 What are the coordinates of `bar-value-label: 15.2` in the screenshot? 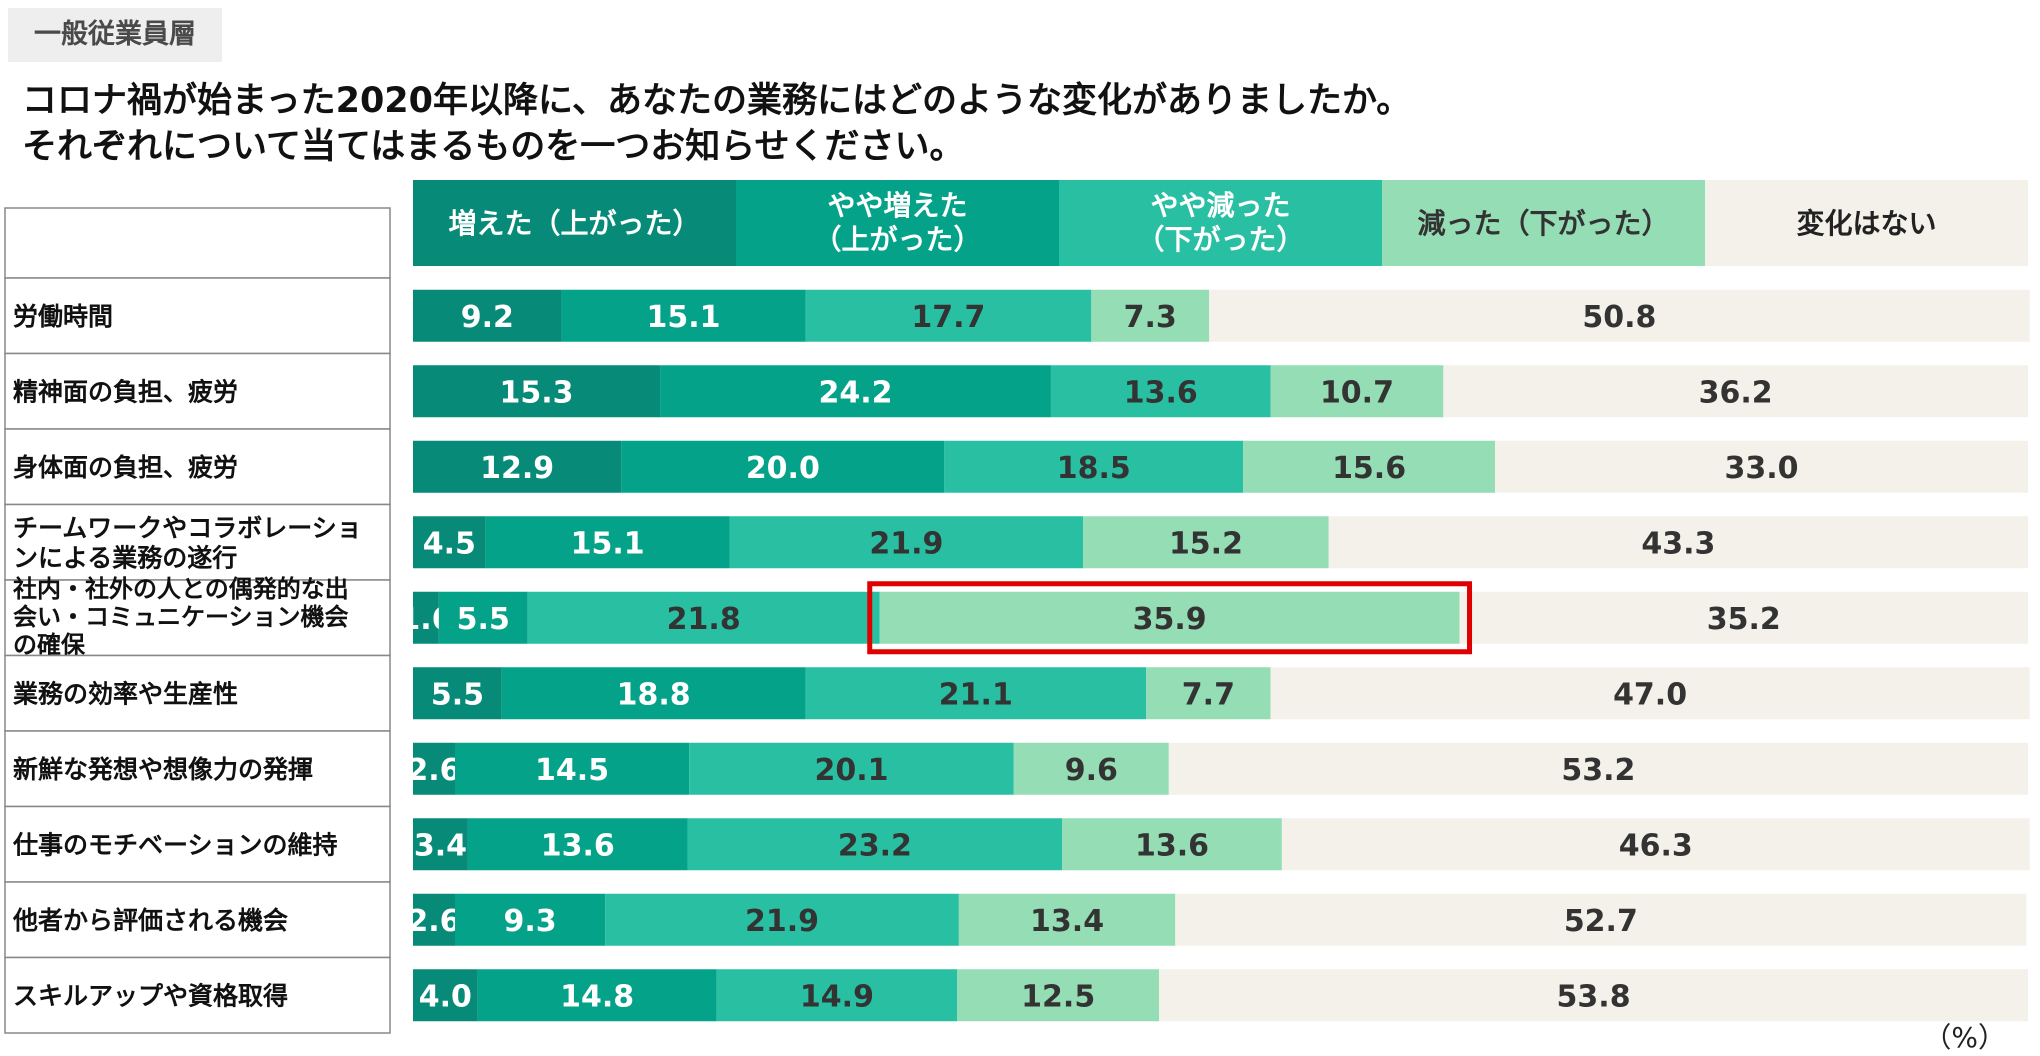 It's located at (1206, 543).